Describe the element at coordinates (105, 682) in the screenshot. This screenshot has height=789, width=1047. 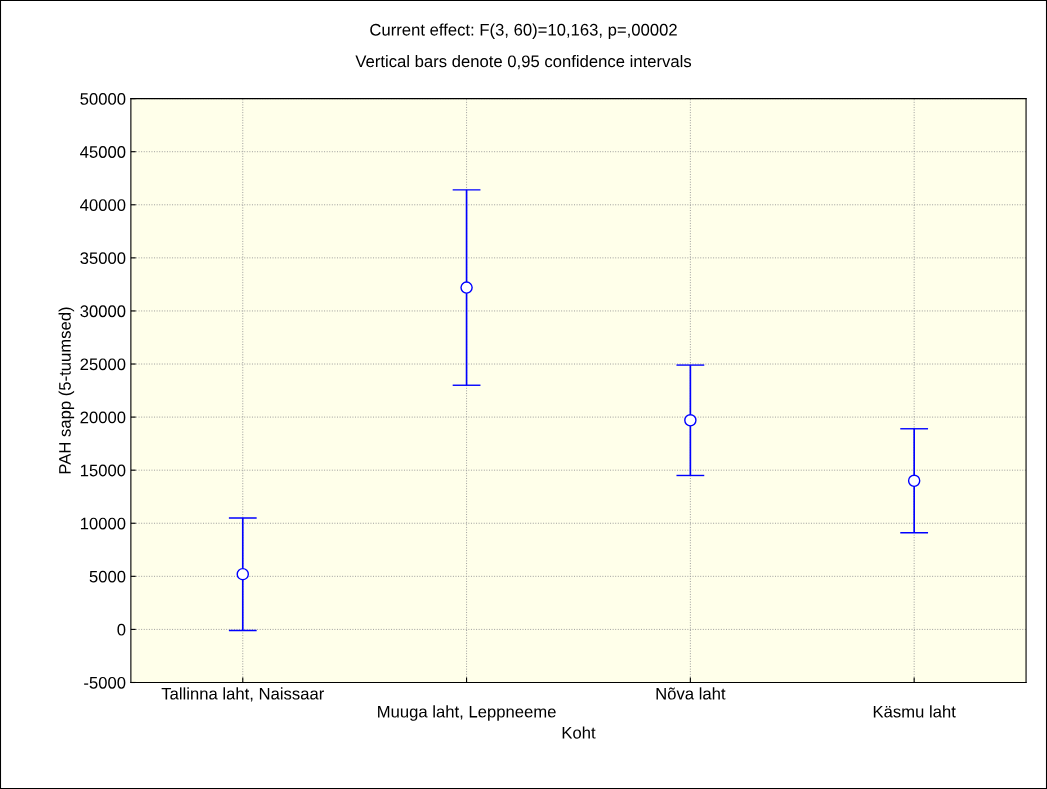
I see `y-tick-label: -5000` at that location.